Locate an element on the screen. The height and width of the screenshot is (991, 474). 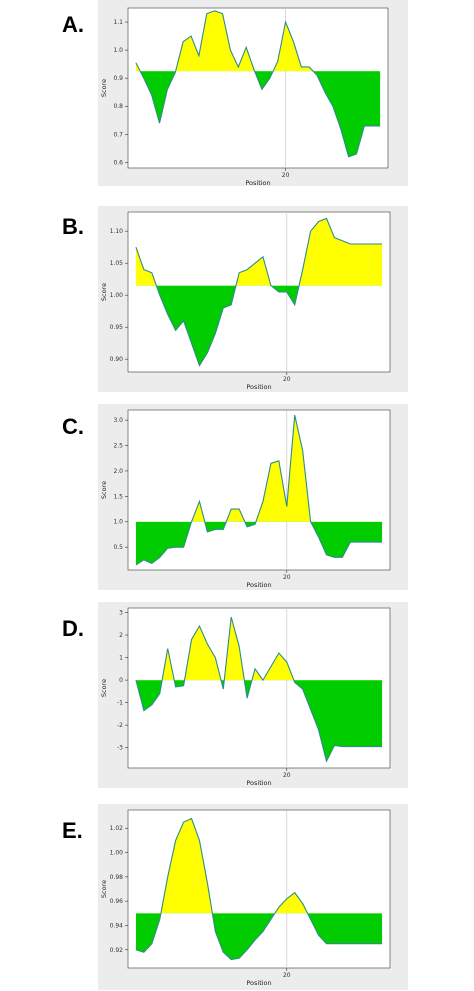
chart-c: 0.5 1.0 1.5 2.0 2.5 3.0 20 Position Score is located at coordinates (253, 497).